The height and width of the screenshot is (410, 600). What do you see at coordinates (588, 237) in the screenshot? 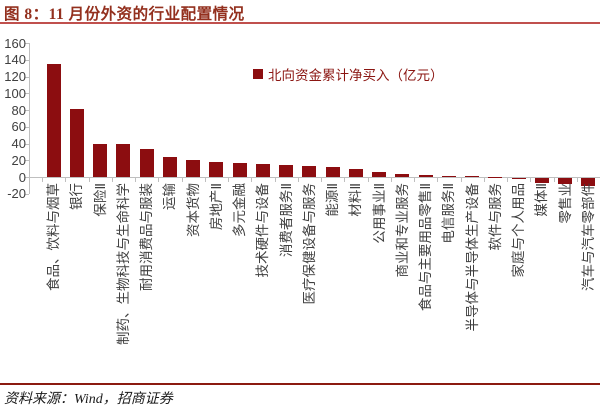
I see `x-category-label: 汽车与汽车零部件` at bounding box center [588, 237].